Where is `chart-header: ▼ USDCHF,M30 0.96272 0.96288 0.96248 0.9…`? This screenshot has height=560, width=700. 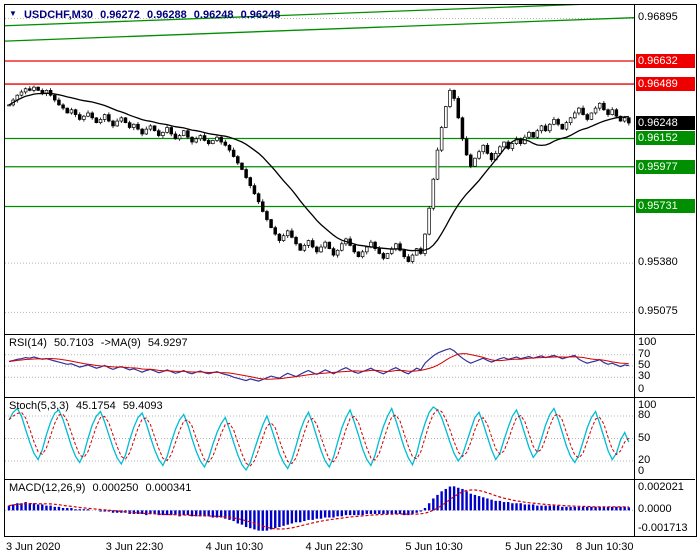 chart-header: ▼ USDCHF,M30 0.96272 0.96288 0.96248 0.9… is located at coordinates (146, 15).